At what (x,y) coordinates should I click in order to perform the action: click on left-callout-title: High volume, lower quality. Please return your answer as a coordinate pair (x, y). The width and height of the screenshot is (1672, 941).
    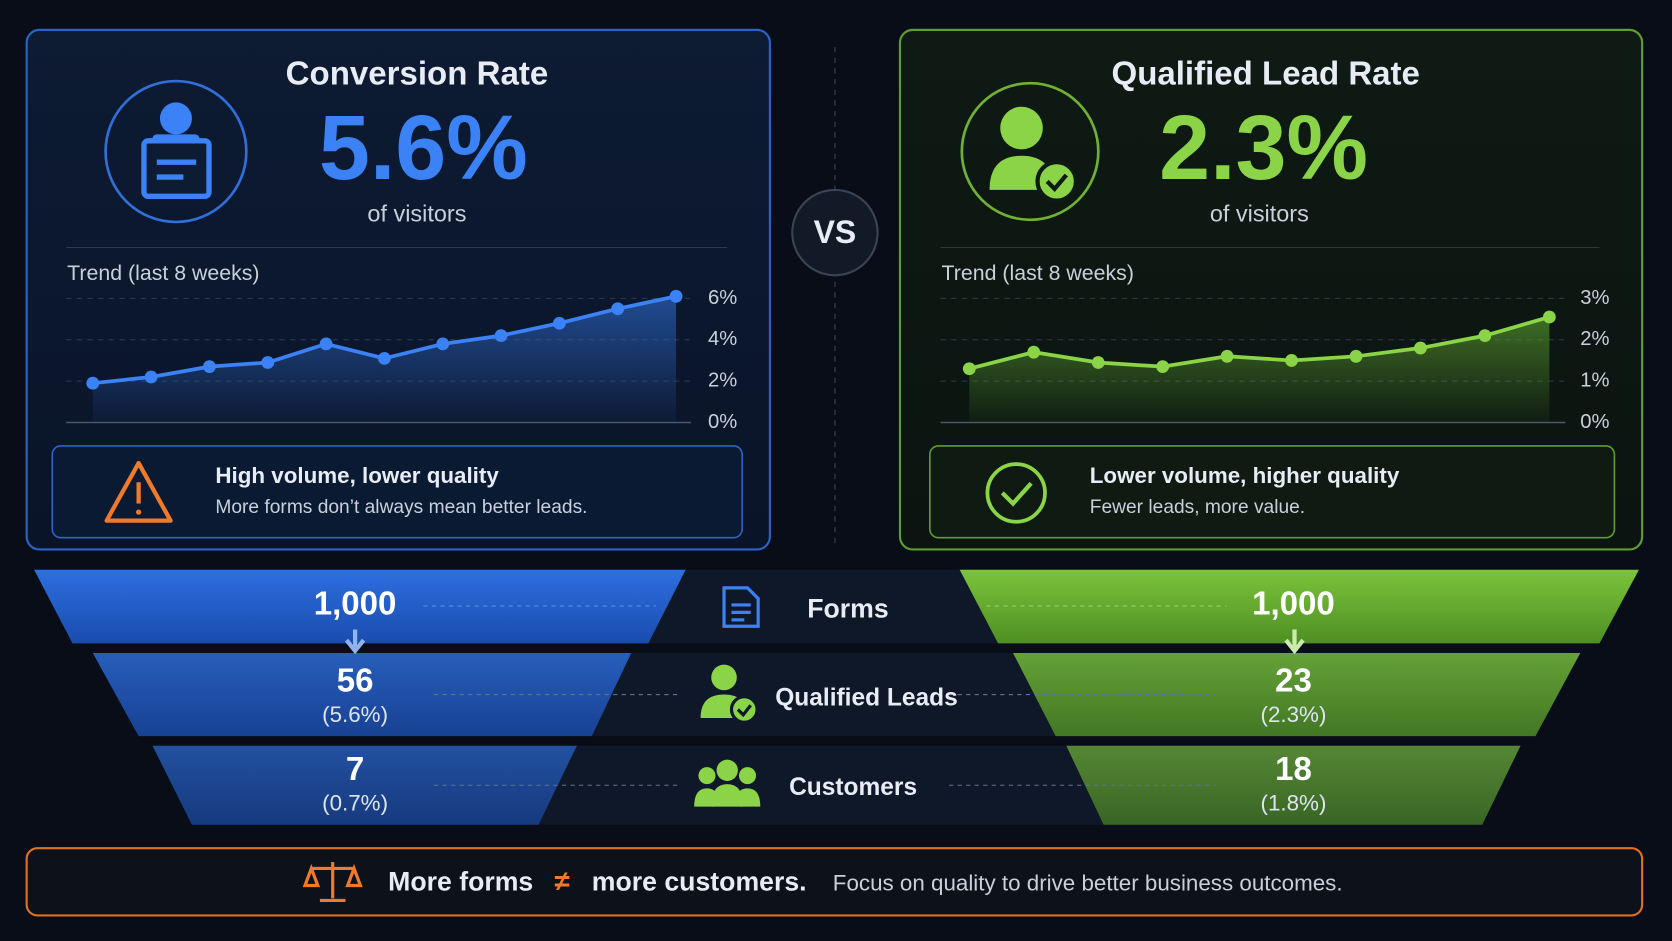
    Looking at the image, I should click on (357, 475).